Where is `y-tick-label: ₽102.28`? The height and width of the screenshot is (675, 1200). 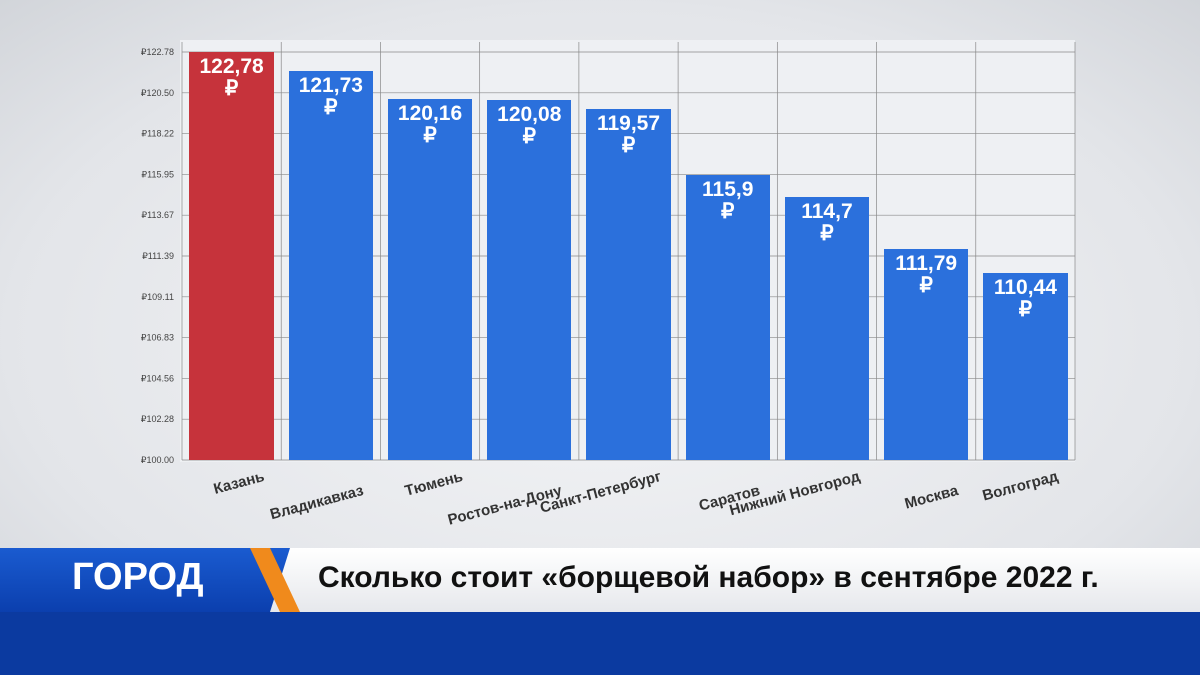 y-tick-label: ₽102.28 is located at coordinates (157, 419).